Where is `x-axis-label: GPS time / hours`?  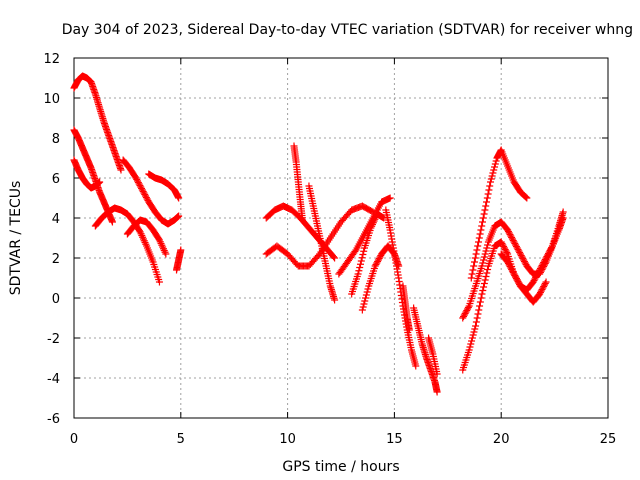 x-axis-label: GPS time / hours is located at coordinates (340, 467).